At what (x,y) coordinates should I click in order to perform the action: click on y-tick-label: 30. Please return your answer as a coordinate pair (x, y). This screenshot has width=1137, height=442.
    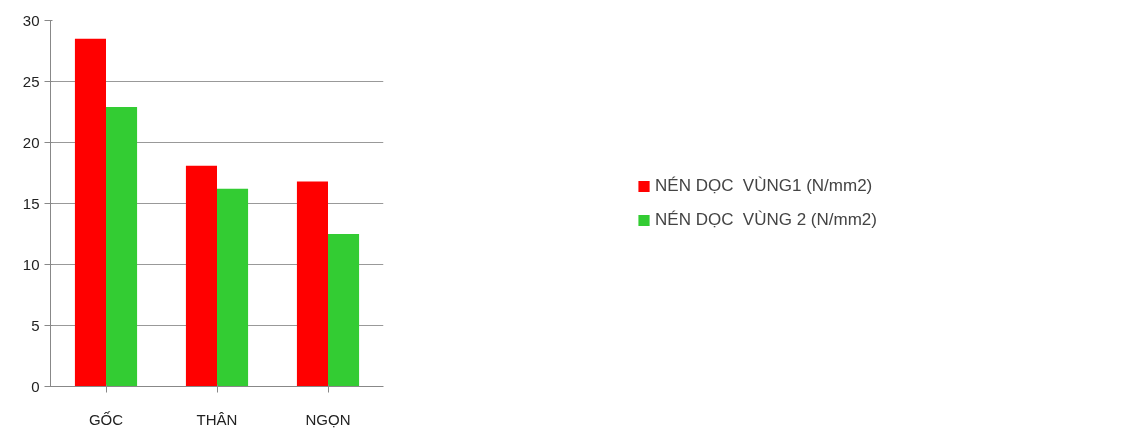
    Looking at the image, I should click on (31, 20).